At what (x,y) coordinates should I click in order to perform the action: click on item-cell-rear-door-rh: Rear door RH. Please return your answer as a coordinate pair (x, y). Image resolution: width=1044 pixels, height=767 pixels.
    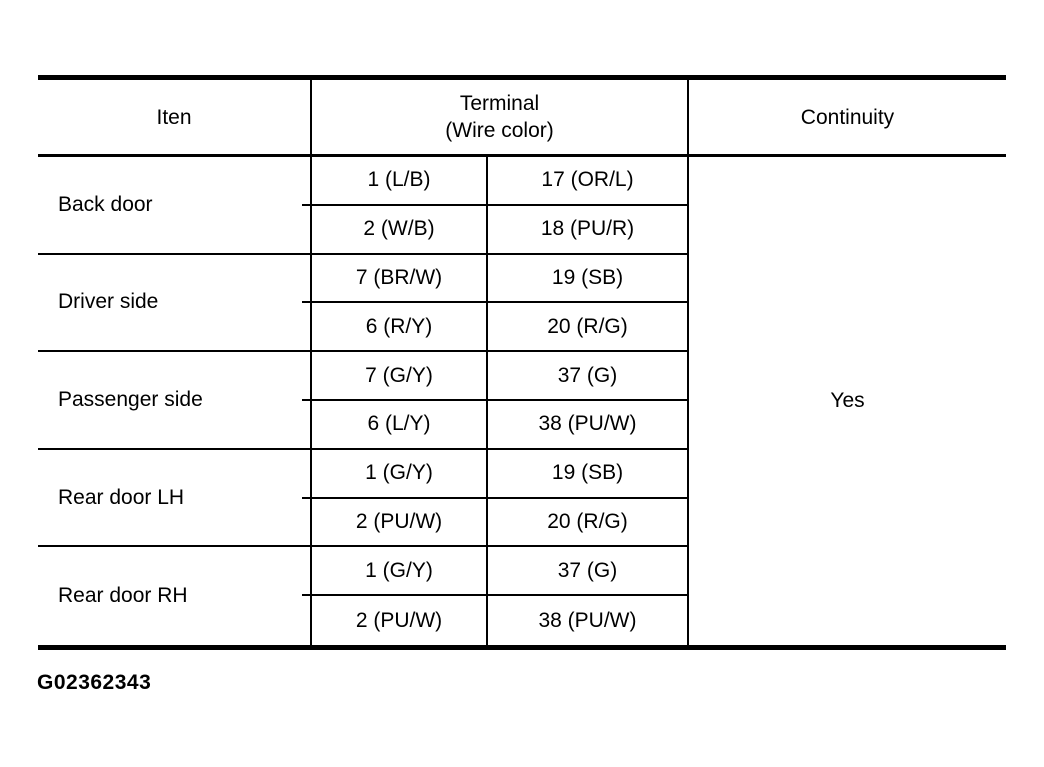
    Looking at the image, I should click on (123, 596).